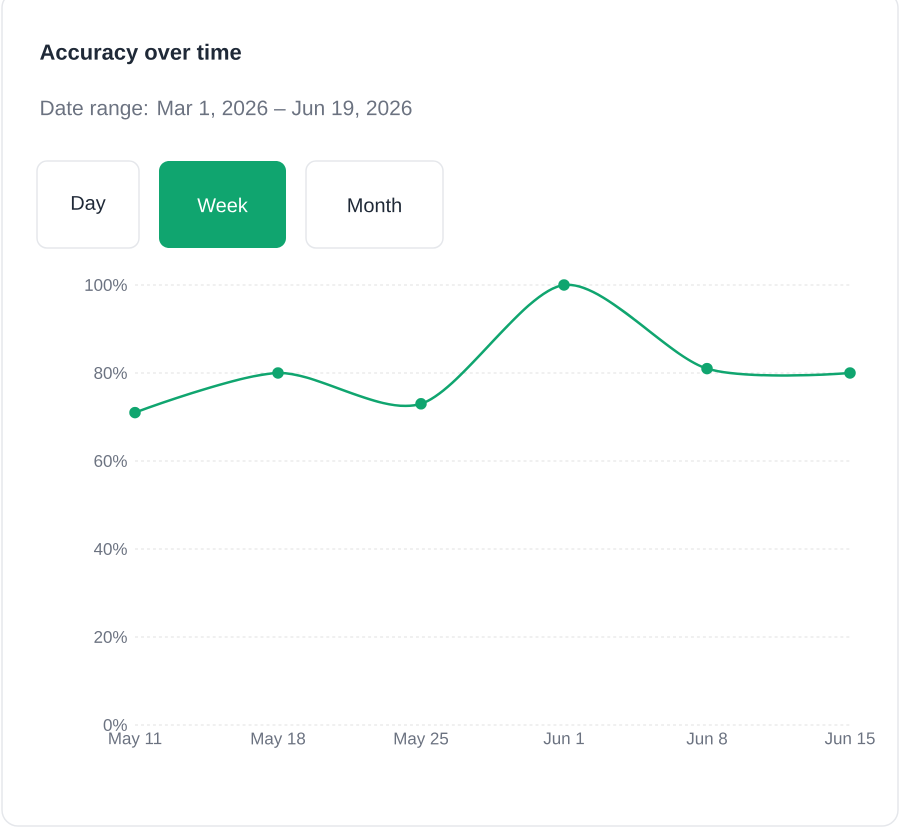 The width and height of the screenshot is (900, 832). Describe the element at coordinates (135, 740) in the screenshot. I see `x-tick-label: May 11` at that location.